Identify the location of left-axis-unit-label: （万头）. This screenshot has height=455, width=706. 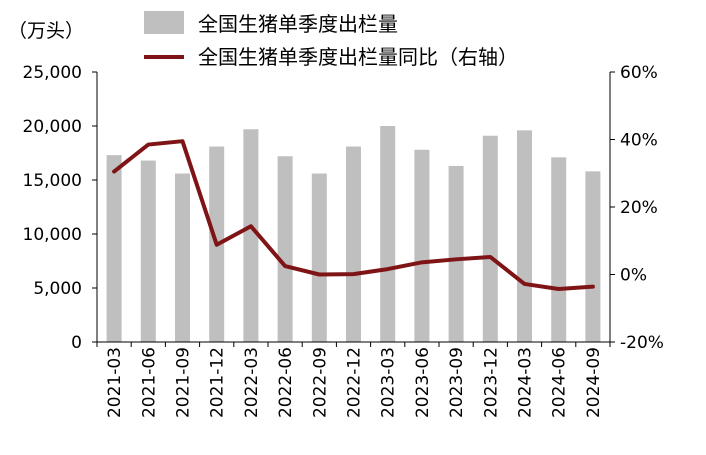
(46, 31).